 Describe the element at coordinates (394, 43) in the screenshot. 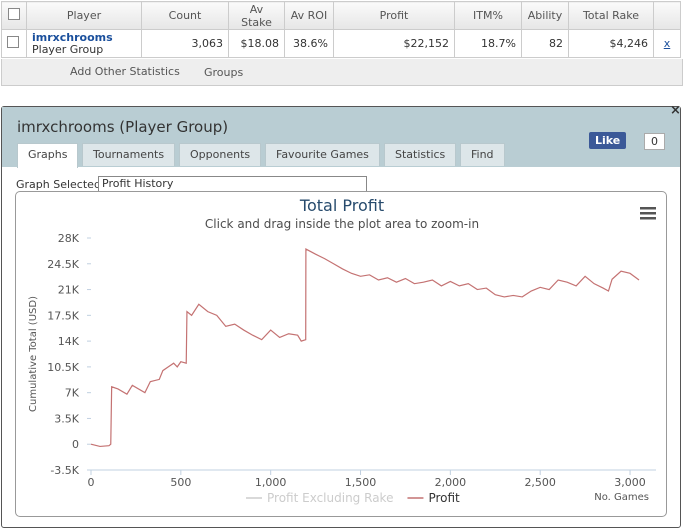

I see `cell: $22,152` at that location.